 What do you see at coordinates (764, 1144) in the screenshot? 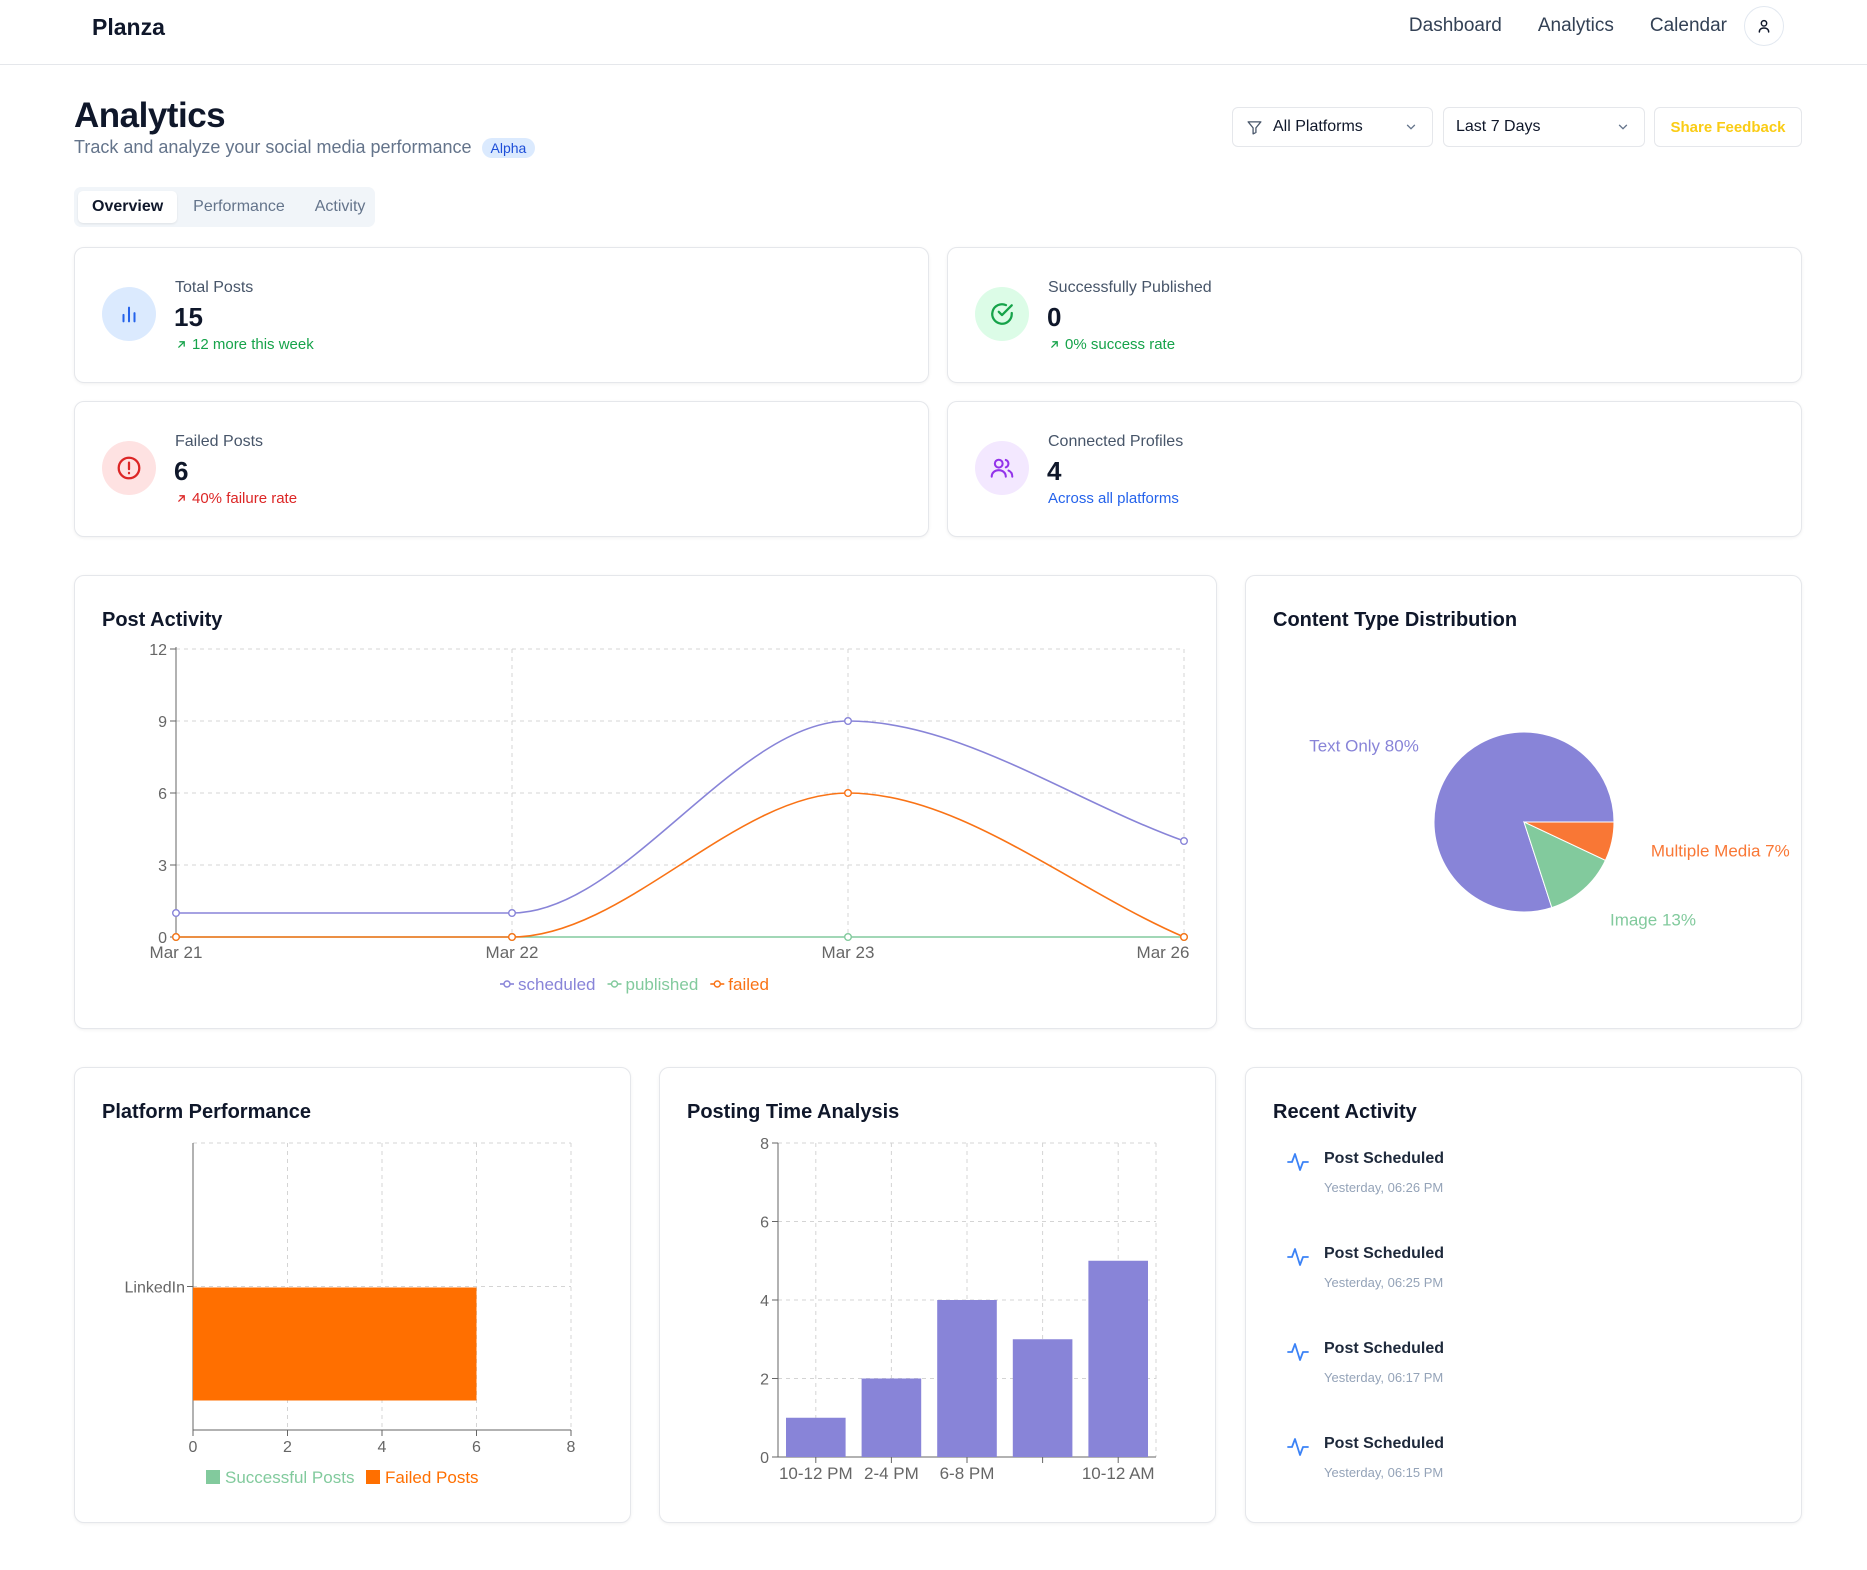
I see `y-tick-label: 8` at bounding box center [764, 1144].